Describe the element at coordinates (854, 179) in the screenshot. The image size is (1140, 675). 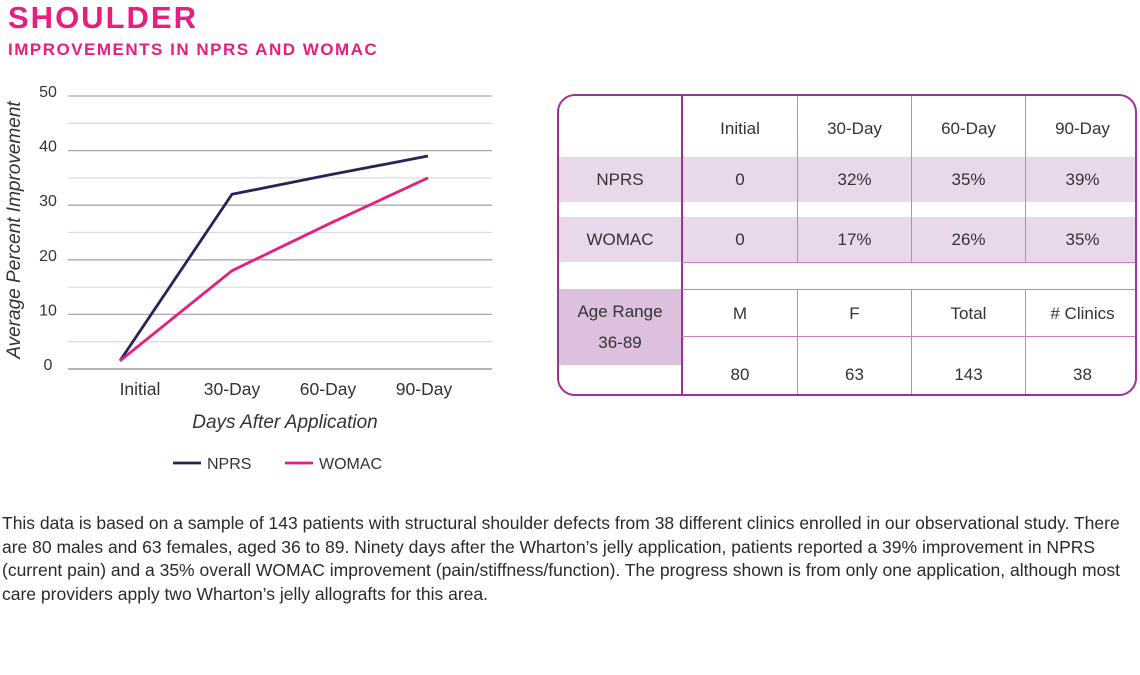
I see `table-cell: 32%` at that location.